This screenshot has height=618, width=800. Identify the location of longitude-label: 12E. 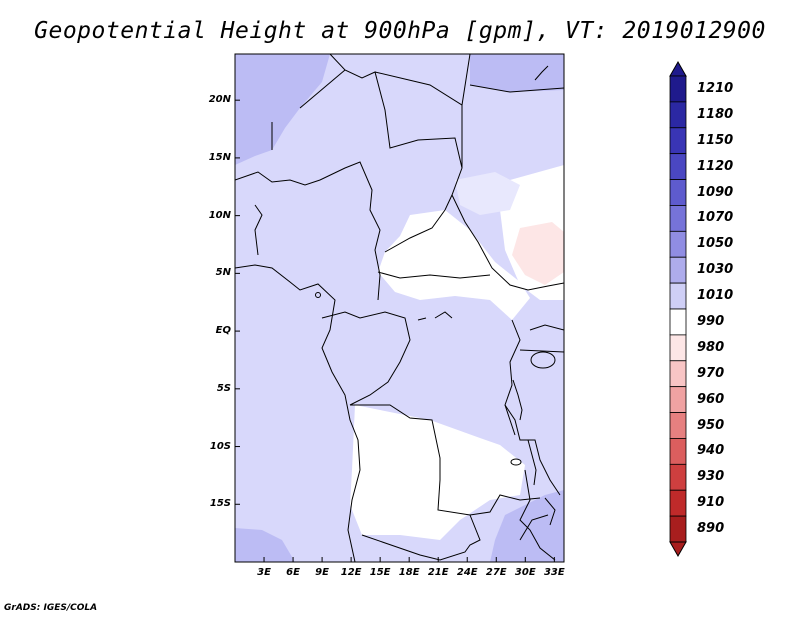
(351, 572).